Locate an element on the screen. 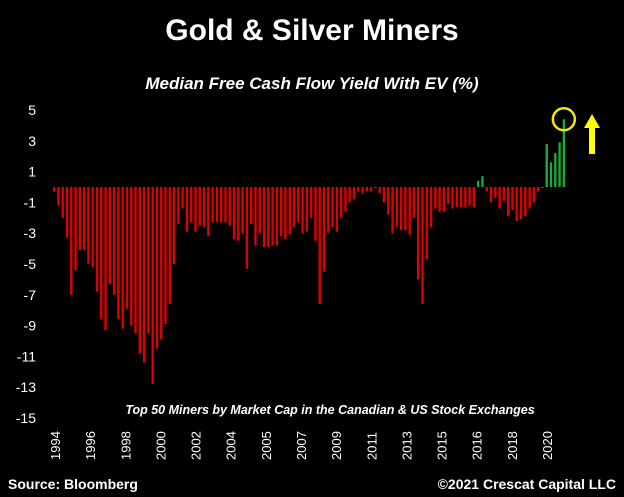  y-tick-label: -9 is located at coordinates (30, 326).